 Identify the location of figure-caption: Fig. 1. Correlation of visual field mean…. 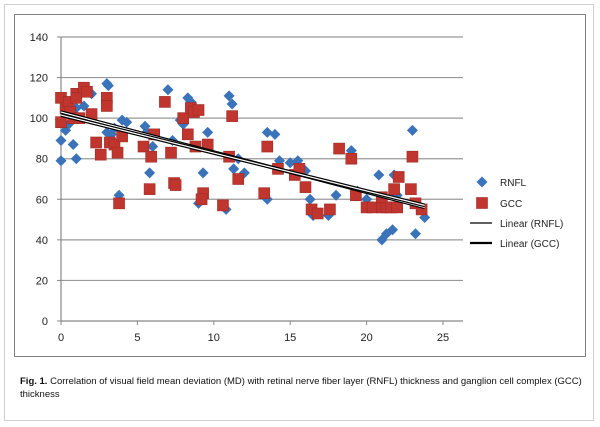
(305, 388).